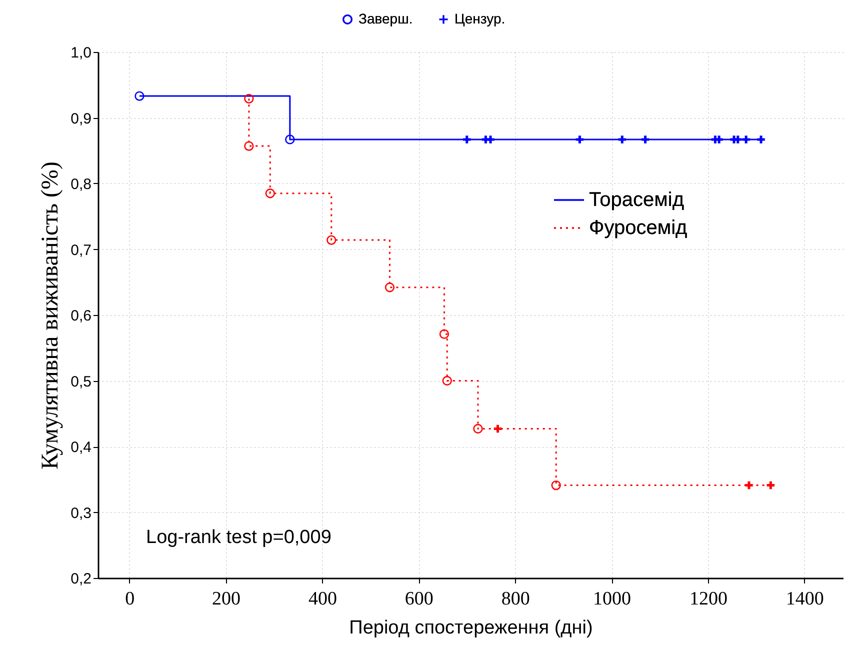 The height and width of the screenshot is (653, 868). Describe the element at coordinates (130, 599) in the screenshot. I see `x-tick-label: 0` at that location.